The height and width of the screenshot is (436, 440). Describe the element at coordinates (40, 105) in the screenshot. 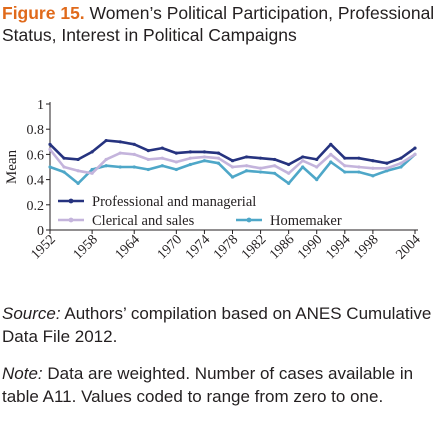

I see `y-tick-label: 1` at that location.